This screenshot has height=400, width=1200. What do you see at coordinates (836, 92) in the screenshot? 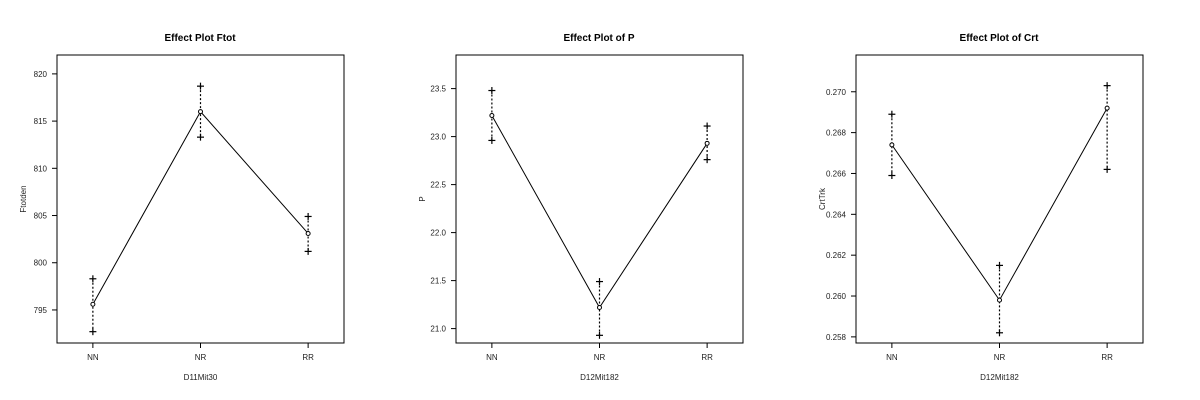
I see `y-tick-label: 0.270` at bounding box center [836, 92].